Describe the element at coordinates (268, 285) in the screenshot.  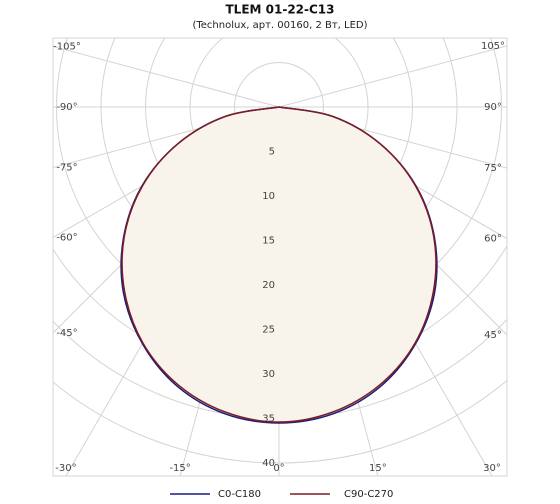
I see `radial-tick-label: 20` at that location.